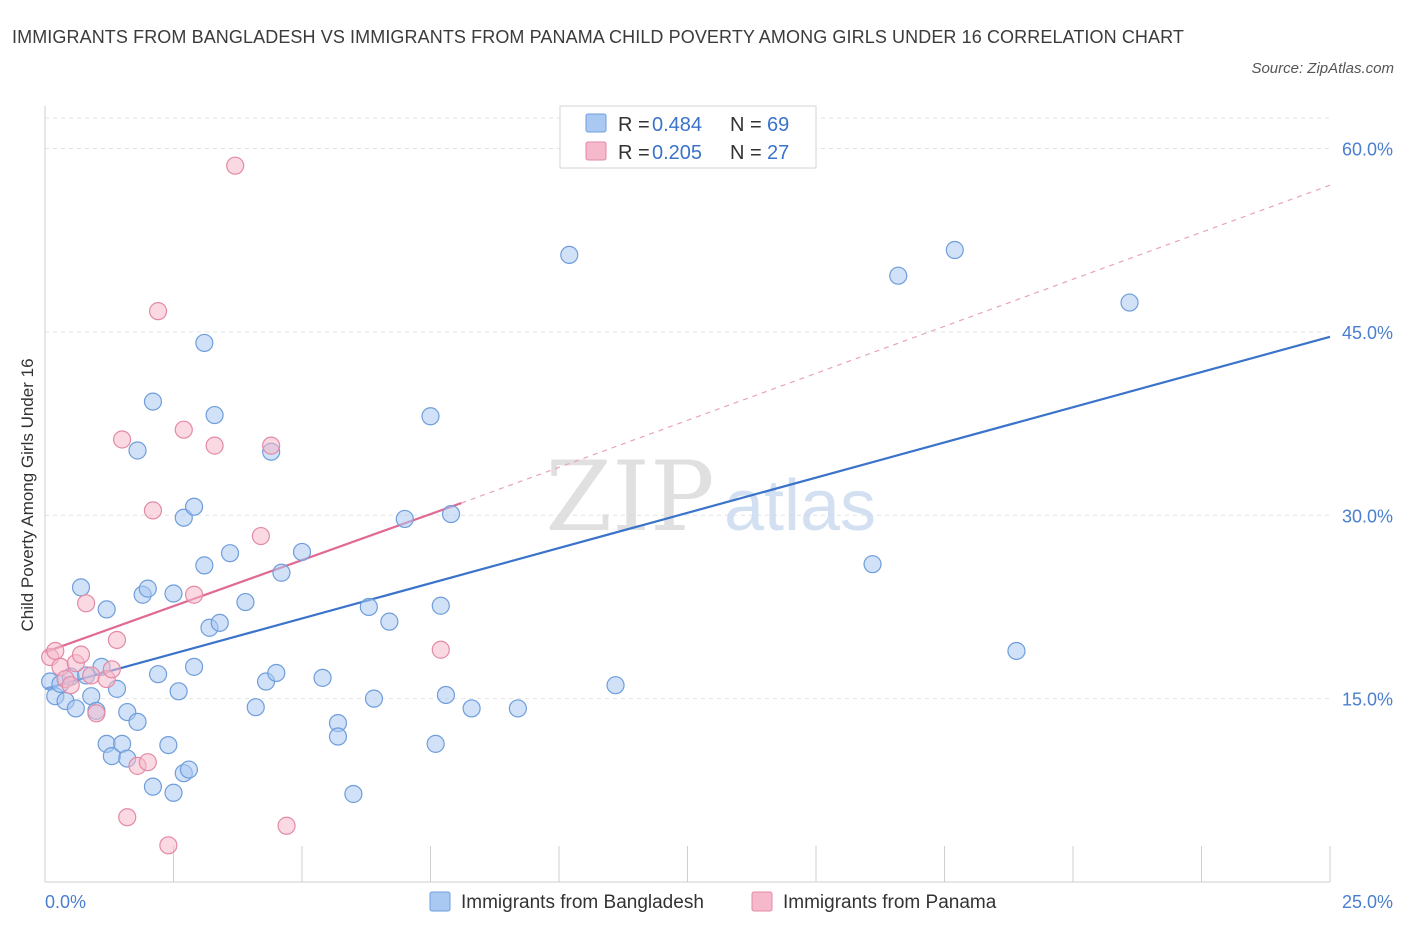 Image resolution: width=1406 pixels, height=930 pixels. I want to click on chart-source: Source: ZipAtlas.com, so click(1322, 68).